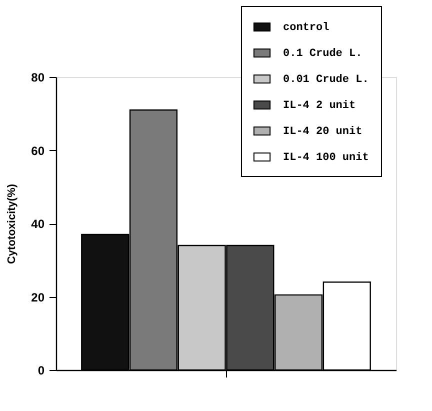 This screenshot has width=432, height=411. I want to click on y-tick-label: 80, so click(38, 77).